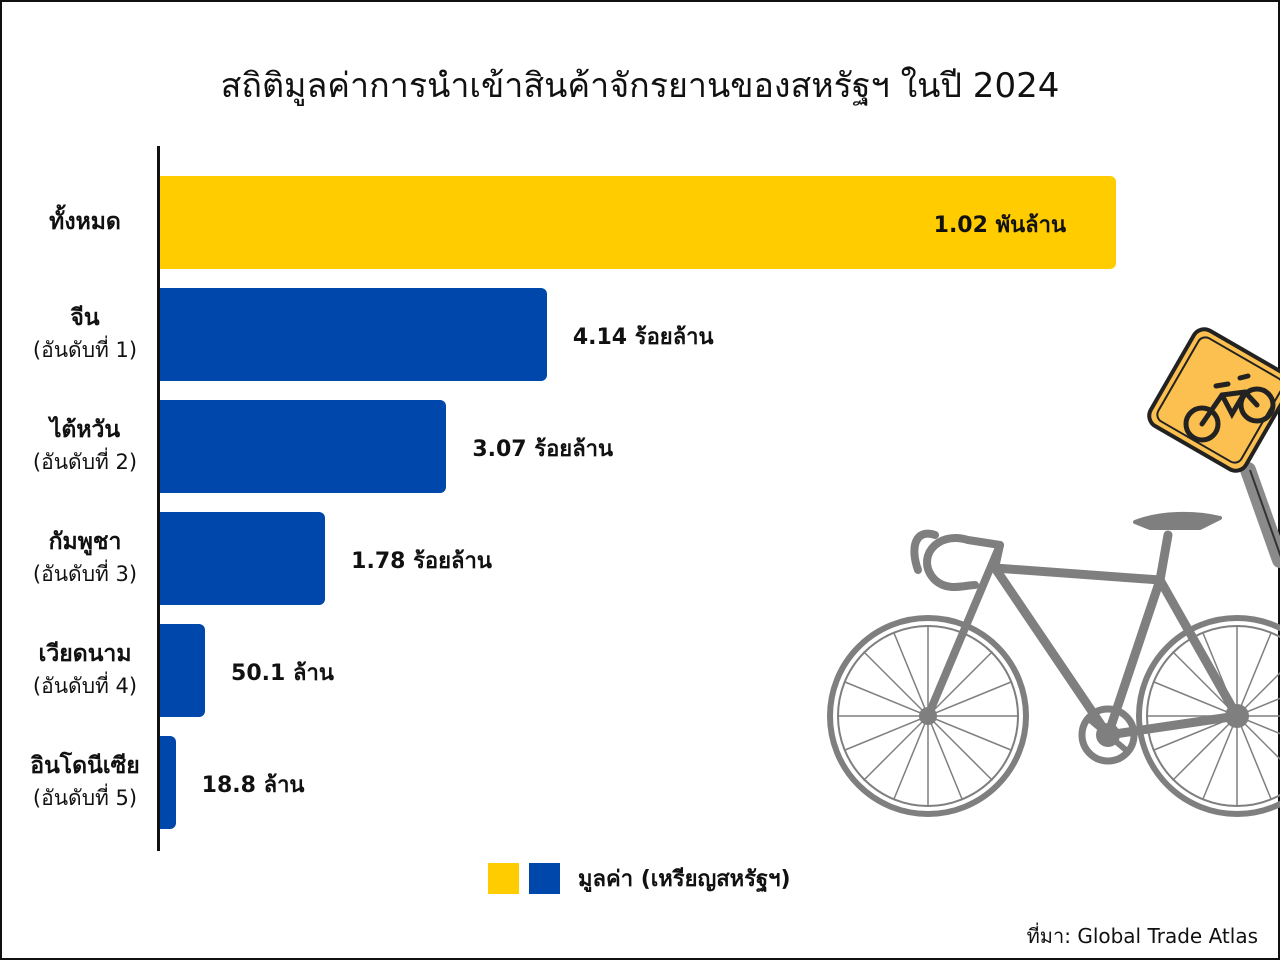  I want to click on bar-value-label: 1.02 พันล้าน, so click(999, 225).